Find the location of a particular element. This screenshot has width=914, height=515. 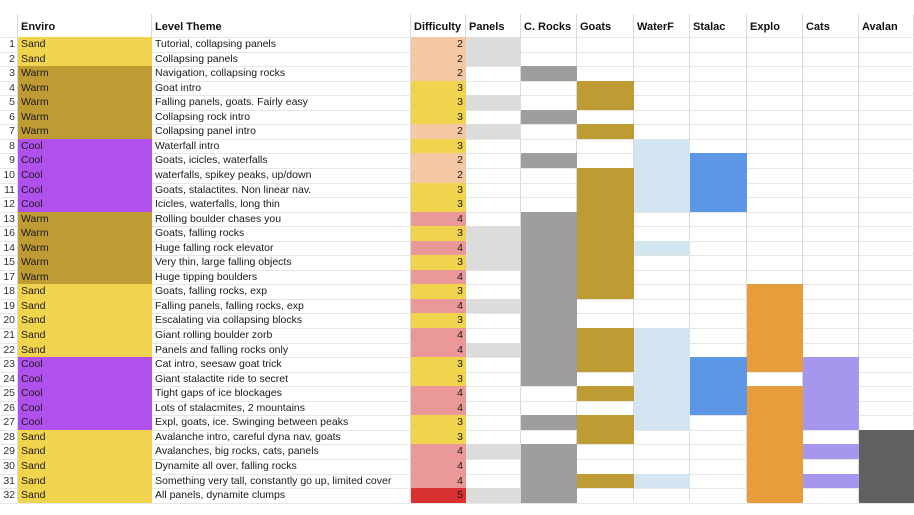

row-number: 19 is located at coordinates (9, 305).